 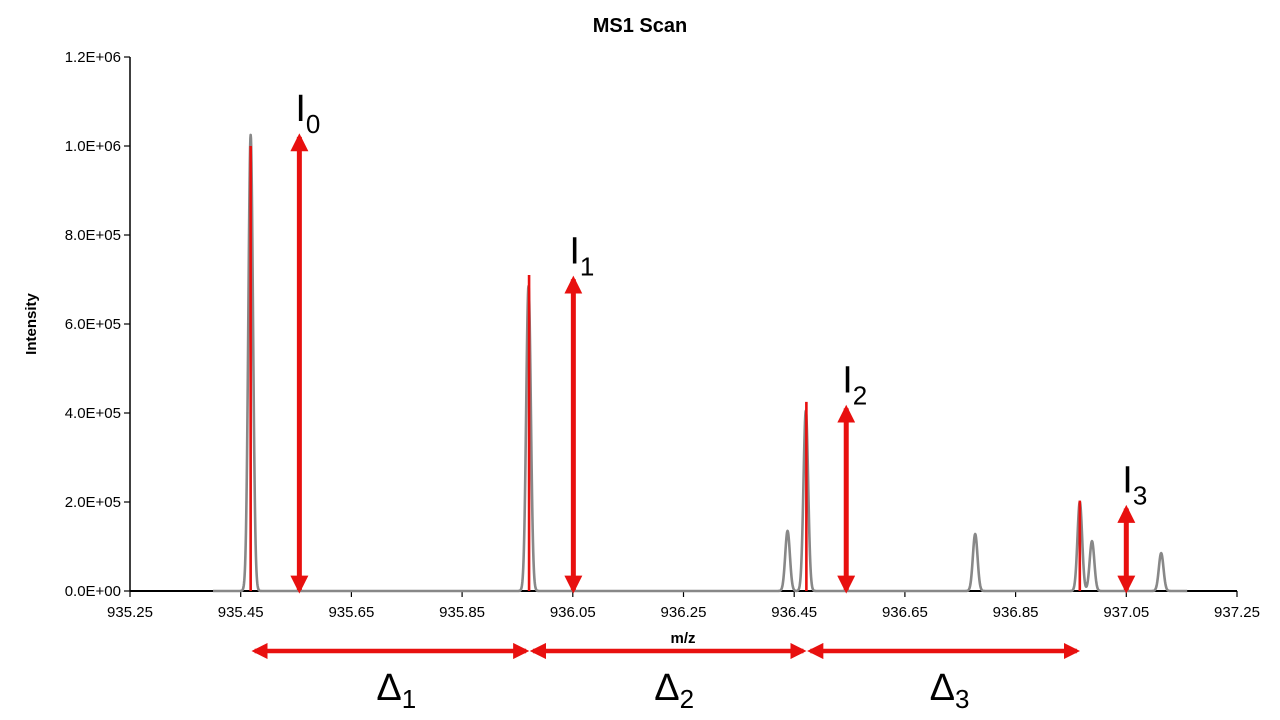 I want to click on x-tick-label: 936.45, so click(x=794, y=612).